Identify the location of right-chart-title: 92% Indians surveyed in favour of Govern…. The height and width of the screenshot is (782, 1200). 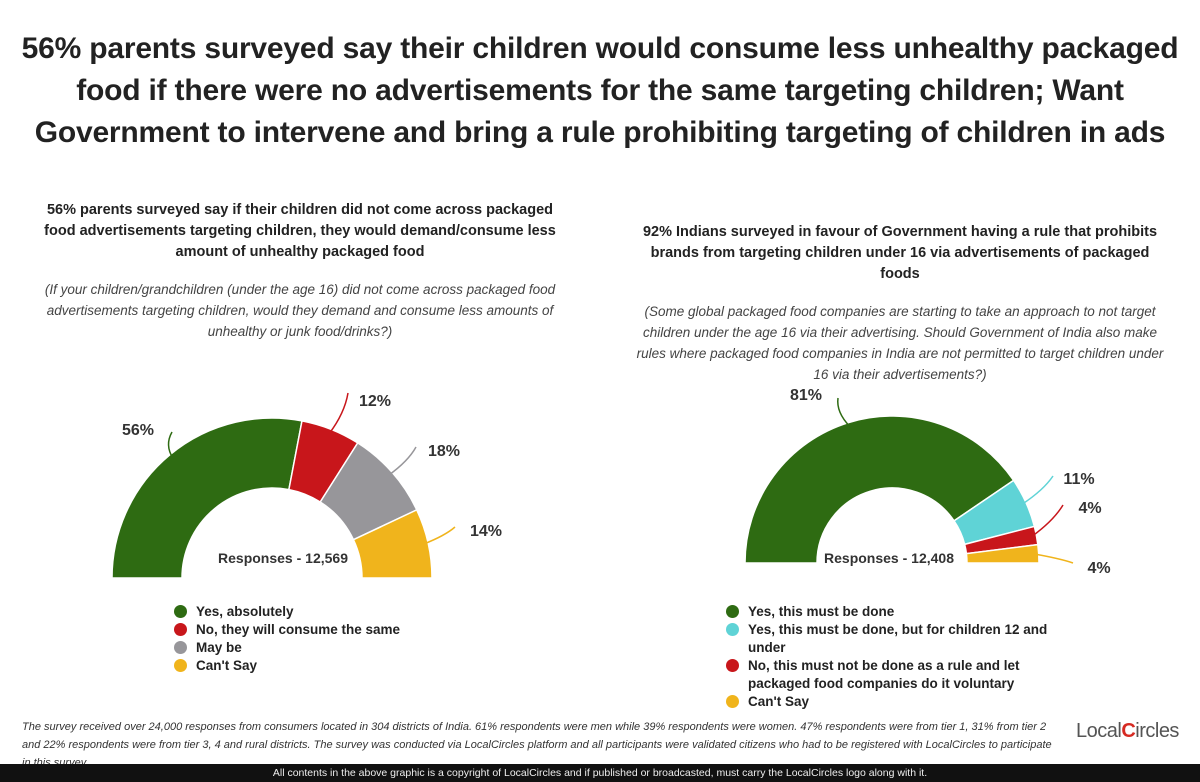
(900, 253).